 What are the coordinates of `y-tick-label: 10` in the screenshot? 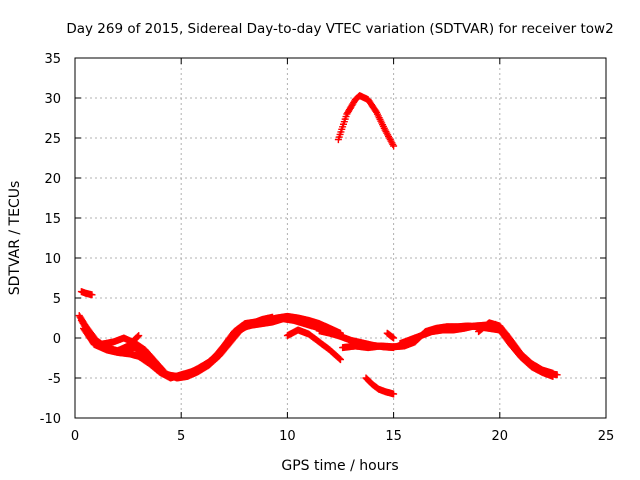 It's located at (52, 259).